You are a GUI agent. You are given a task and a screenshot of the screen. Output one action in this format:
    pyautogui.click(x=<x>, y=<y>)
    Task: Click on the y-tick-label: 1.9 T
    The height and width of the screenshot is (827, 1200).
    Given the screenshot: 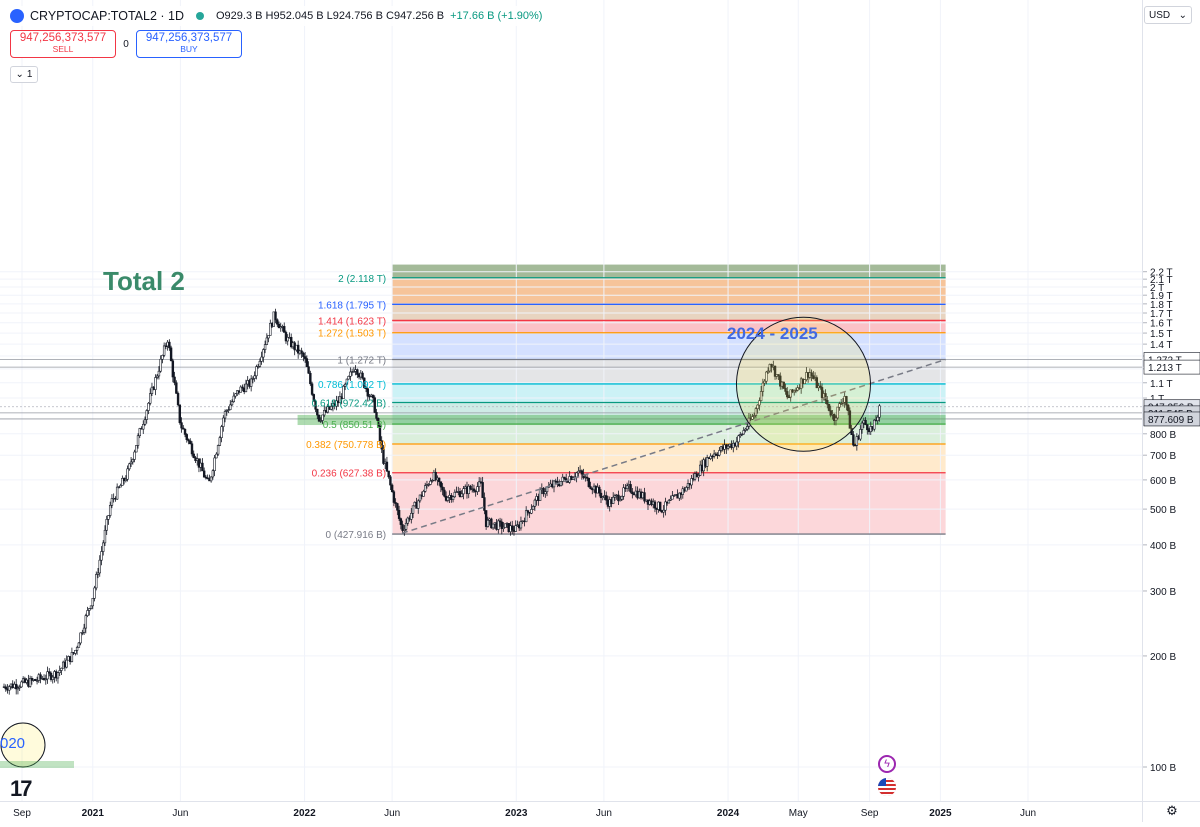 What is the action you would take?
    pyautogui.click(x=1161, y=296)
    